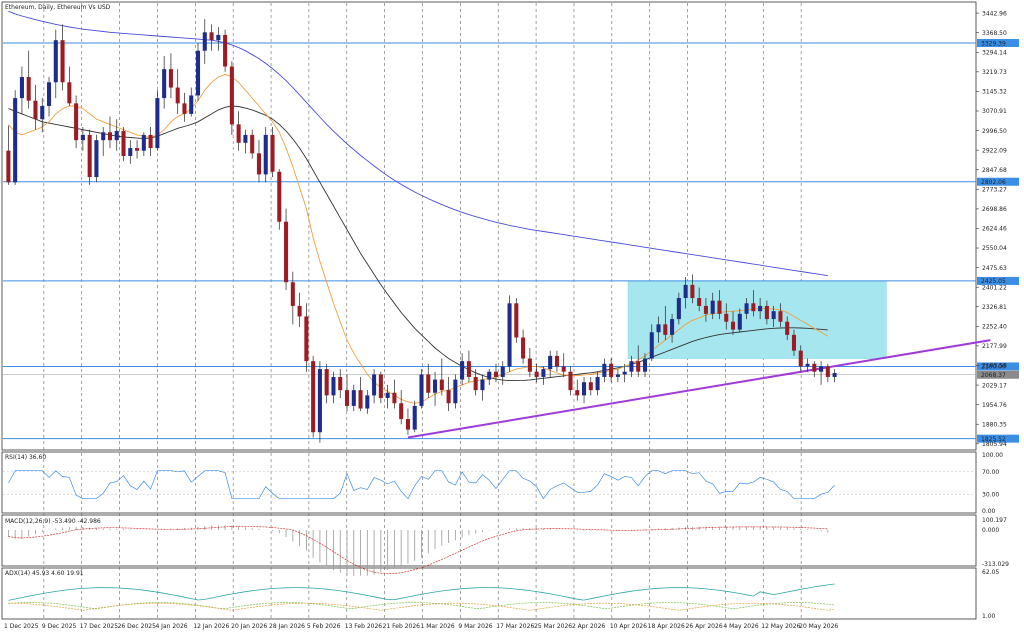 The image size is (1024, 637). What do you see at coordinates (994, 52) in the screenshot?
I see `y-tick-label: 3294.14` at bounding box center [994, 52].